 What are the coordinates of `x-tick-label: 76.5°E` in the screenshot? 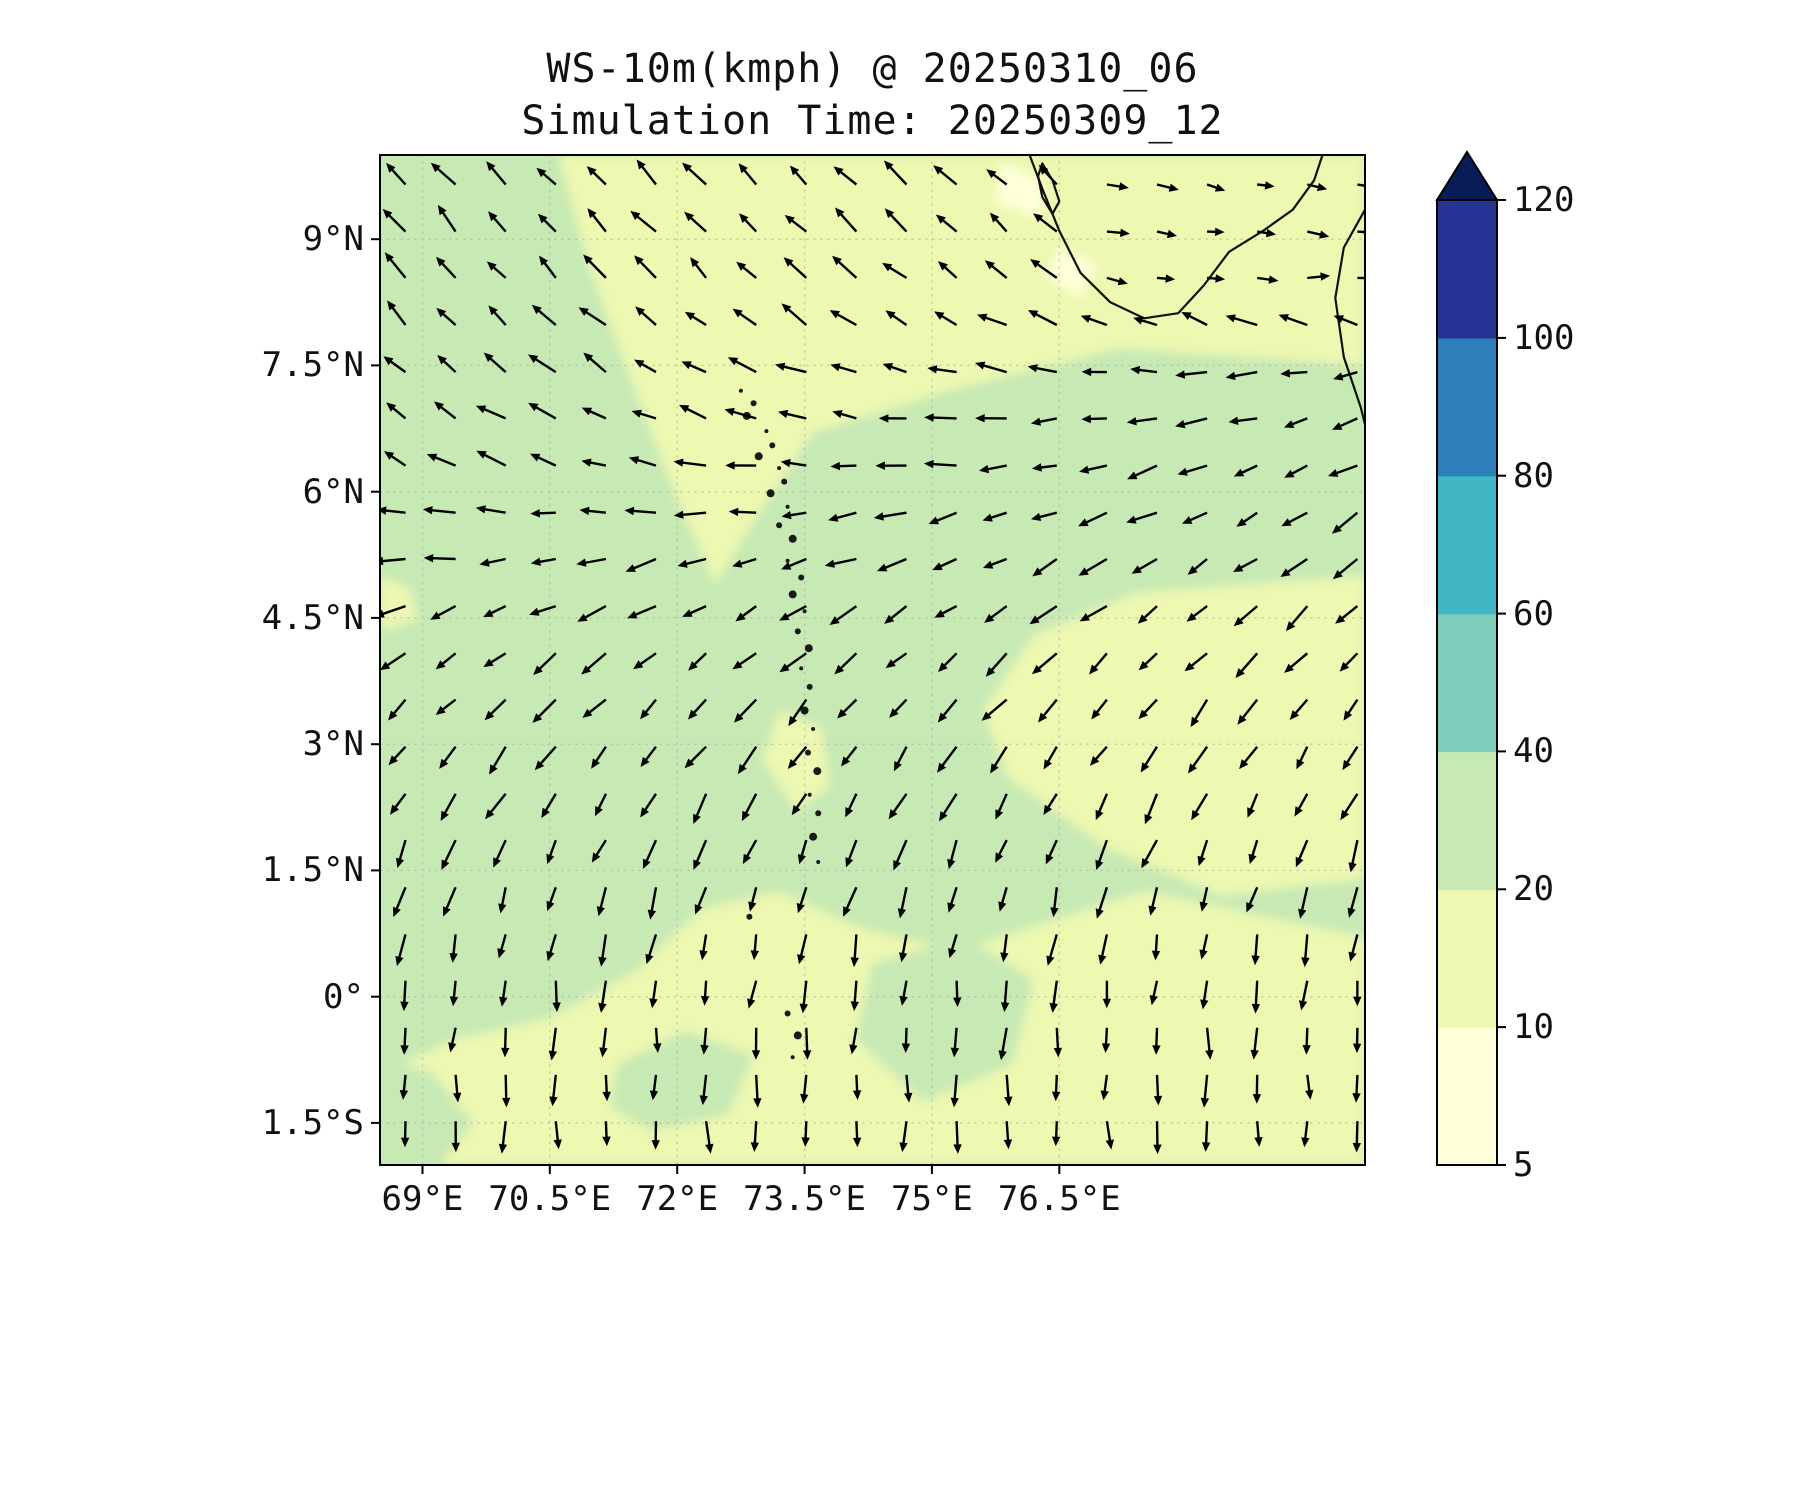 It's located at (1059, 1199).